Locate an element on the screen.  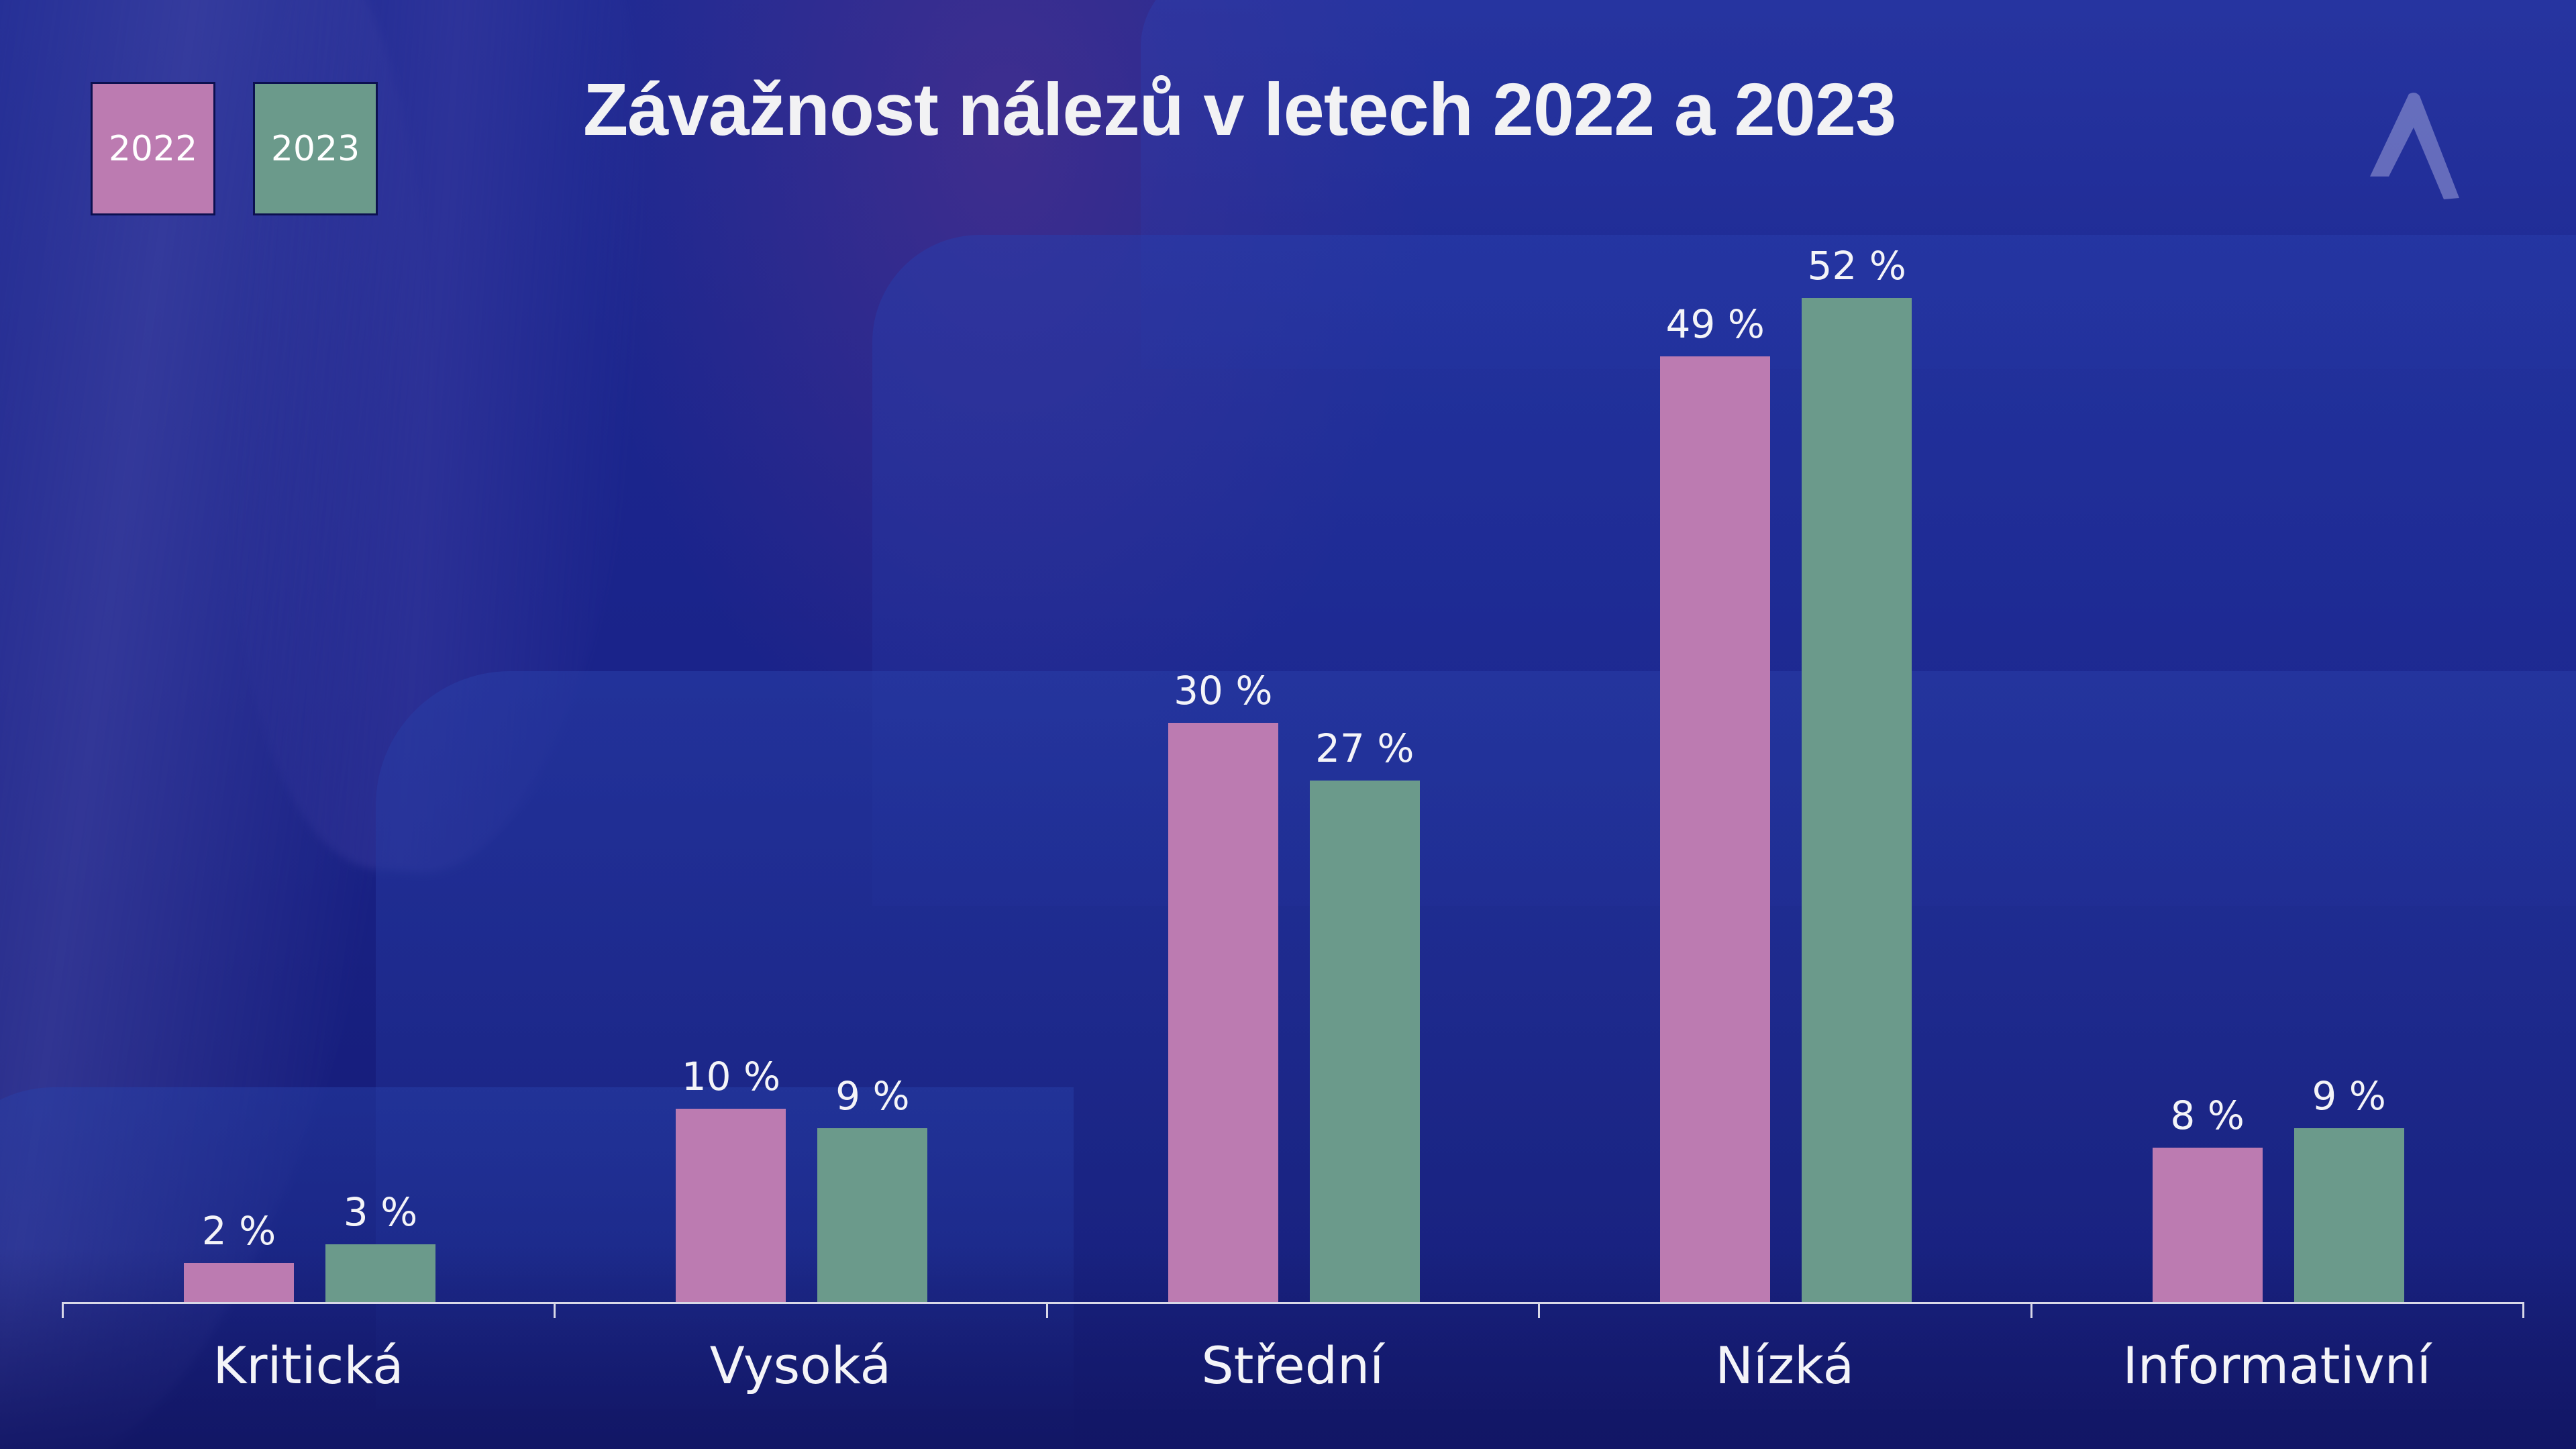
data-label-2022: 30 % is located at coordinates (1223, 691).